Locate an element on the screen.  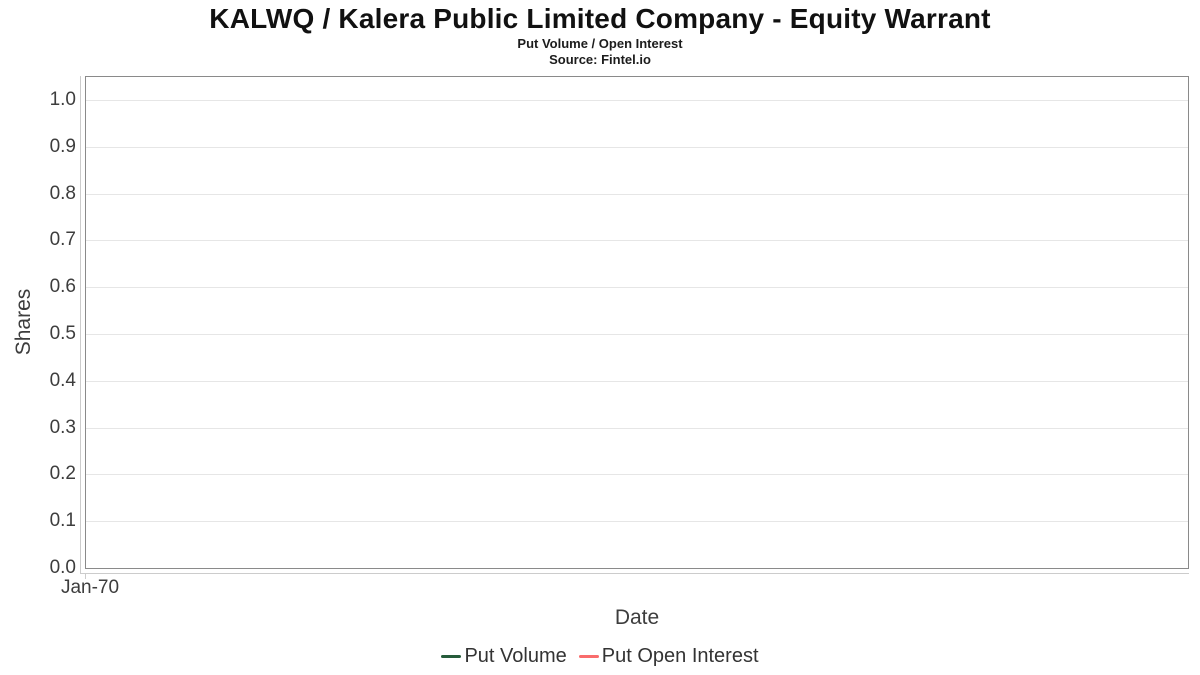
x-axis-tick is located at coordinates (85, 576).